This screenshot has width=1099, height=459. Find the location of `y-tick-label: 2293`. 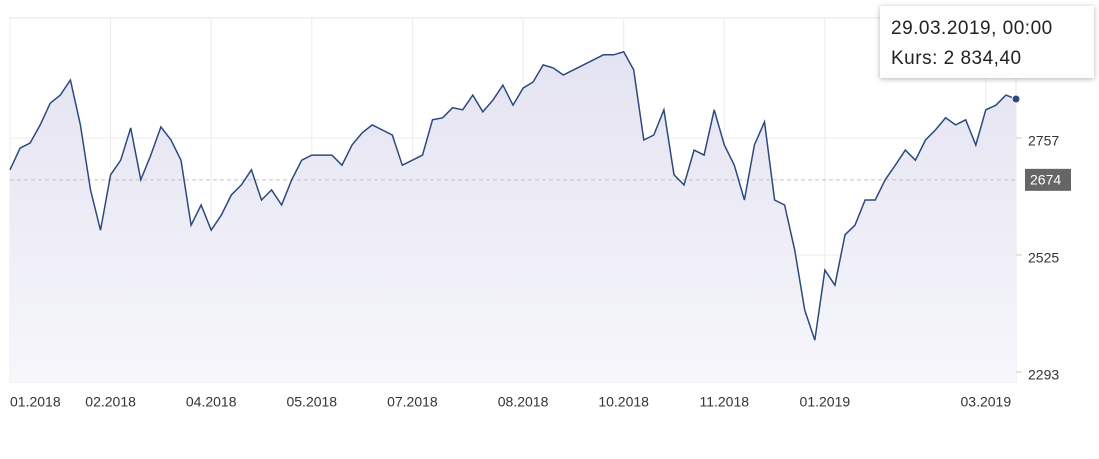

y-tick-label: 2293 is located at coordinates (1043, 375).